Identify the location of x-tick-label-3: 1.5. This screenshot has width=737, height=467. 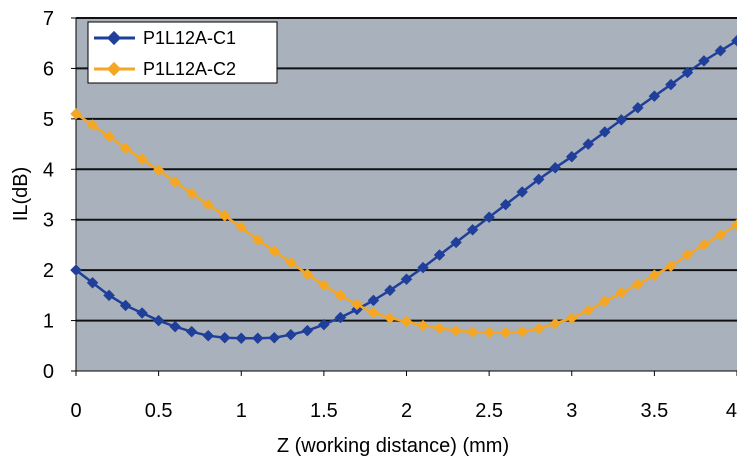
(324, 411).